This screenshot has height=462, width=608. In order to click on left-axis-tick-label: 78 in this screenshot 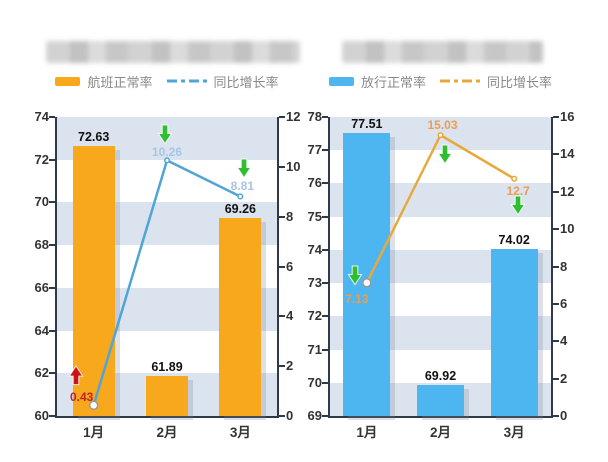, I will do `click(314, 116)`.